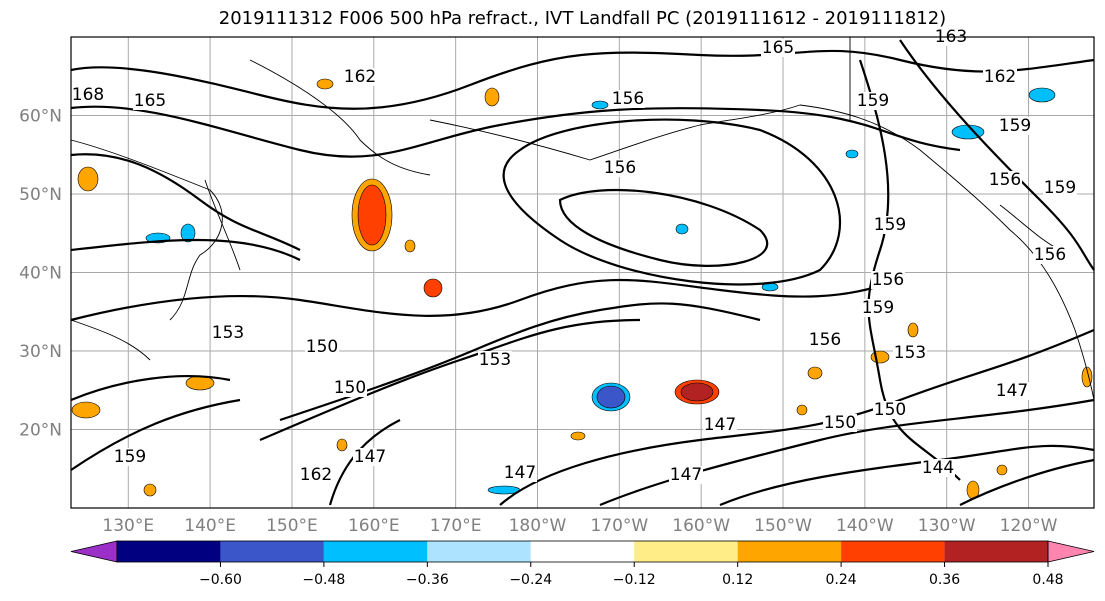  I want to click on colorbar-tick-label: −0.24, so click(530, 580).